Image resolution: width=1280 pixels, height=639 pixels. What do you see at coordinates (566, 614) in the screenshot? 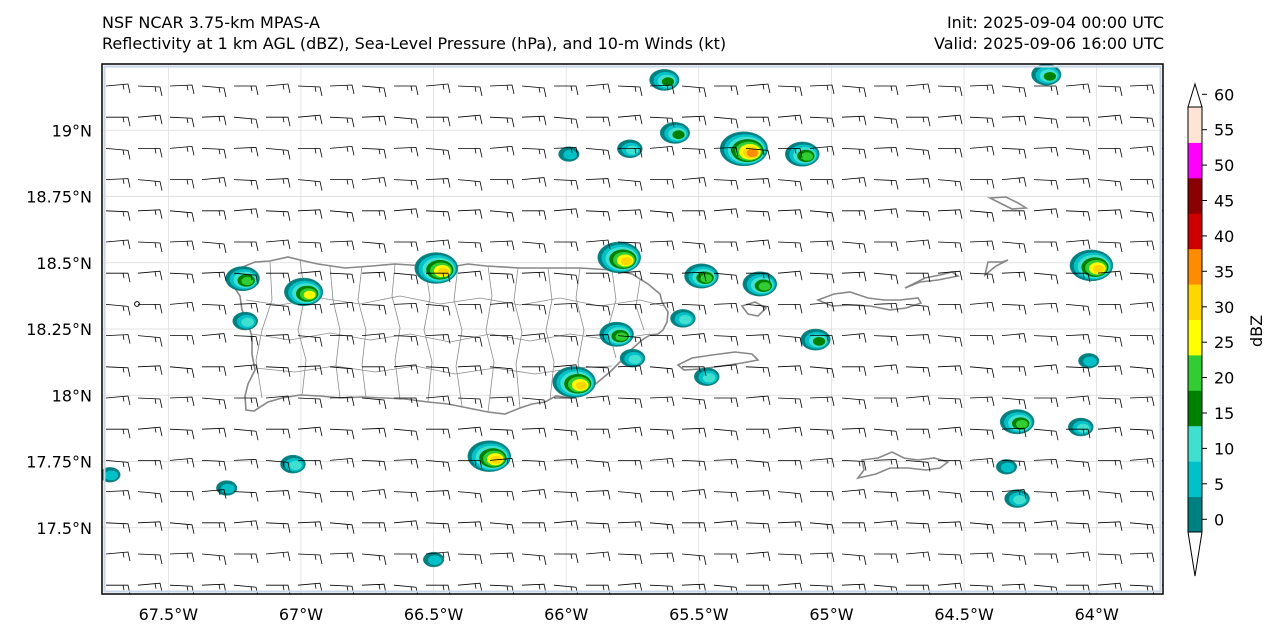
I see `lon-tick-label: 66°W` at bounding box center [566, 614].